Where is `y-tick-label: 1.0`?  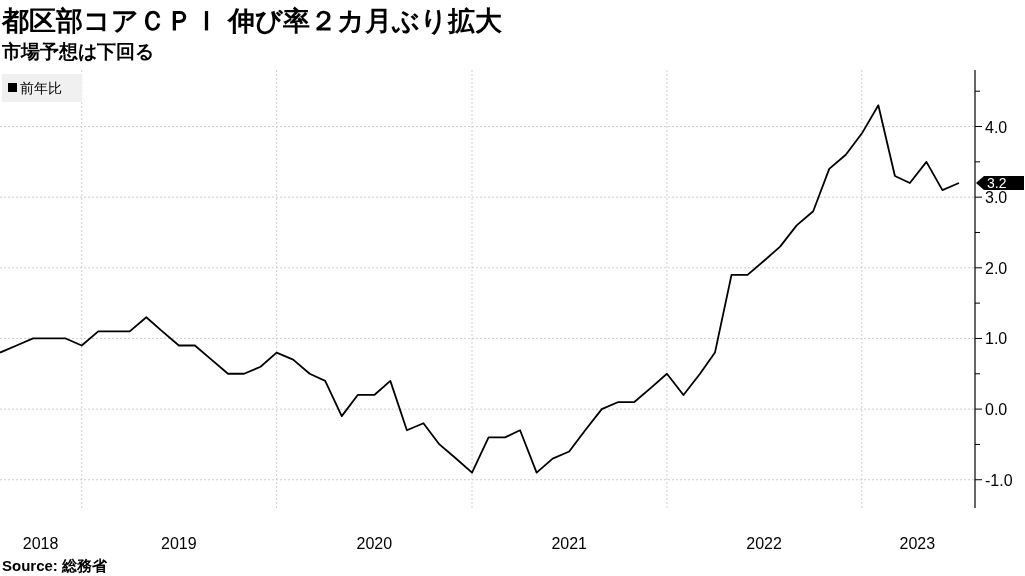 y-tick-label: 1.0 is located at coordinates (996, 339).